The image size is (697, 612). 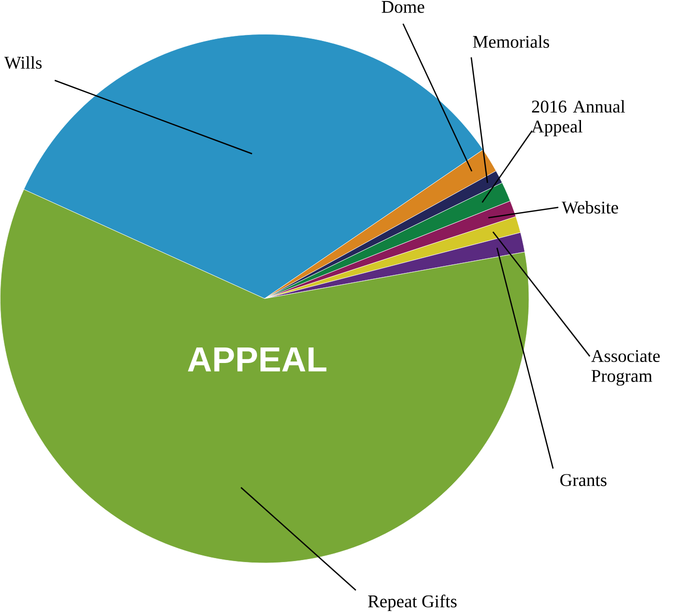 I want to click on slice-label: Website, so click(x=590, y=207).